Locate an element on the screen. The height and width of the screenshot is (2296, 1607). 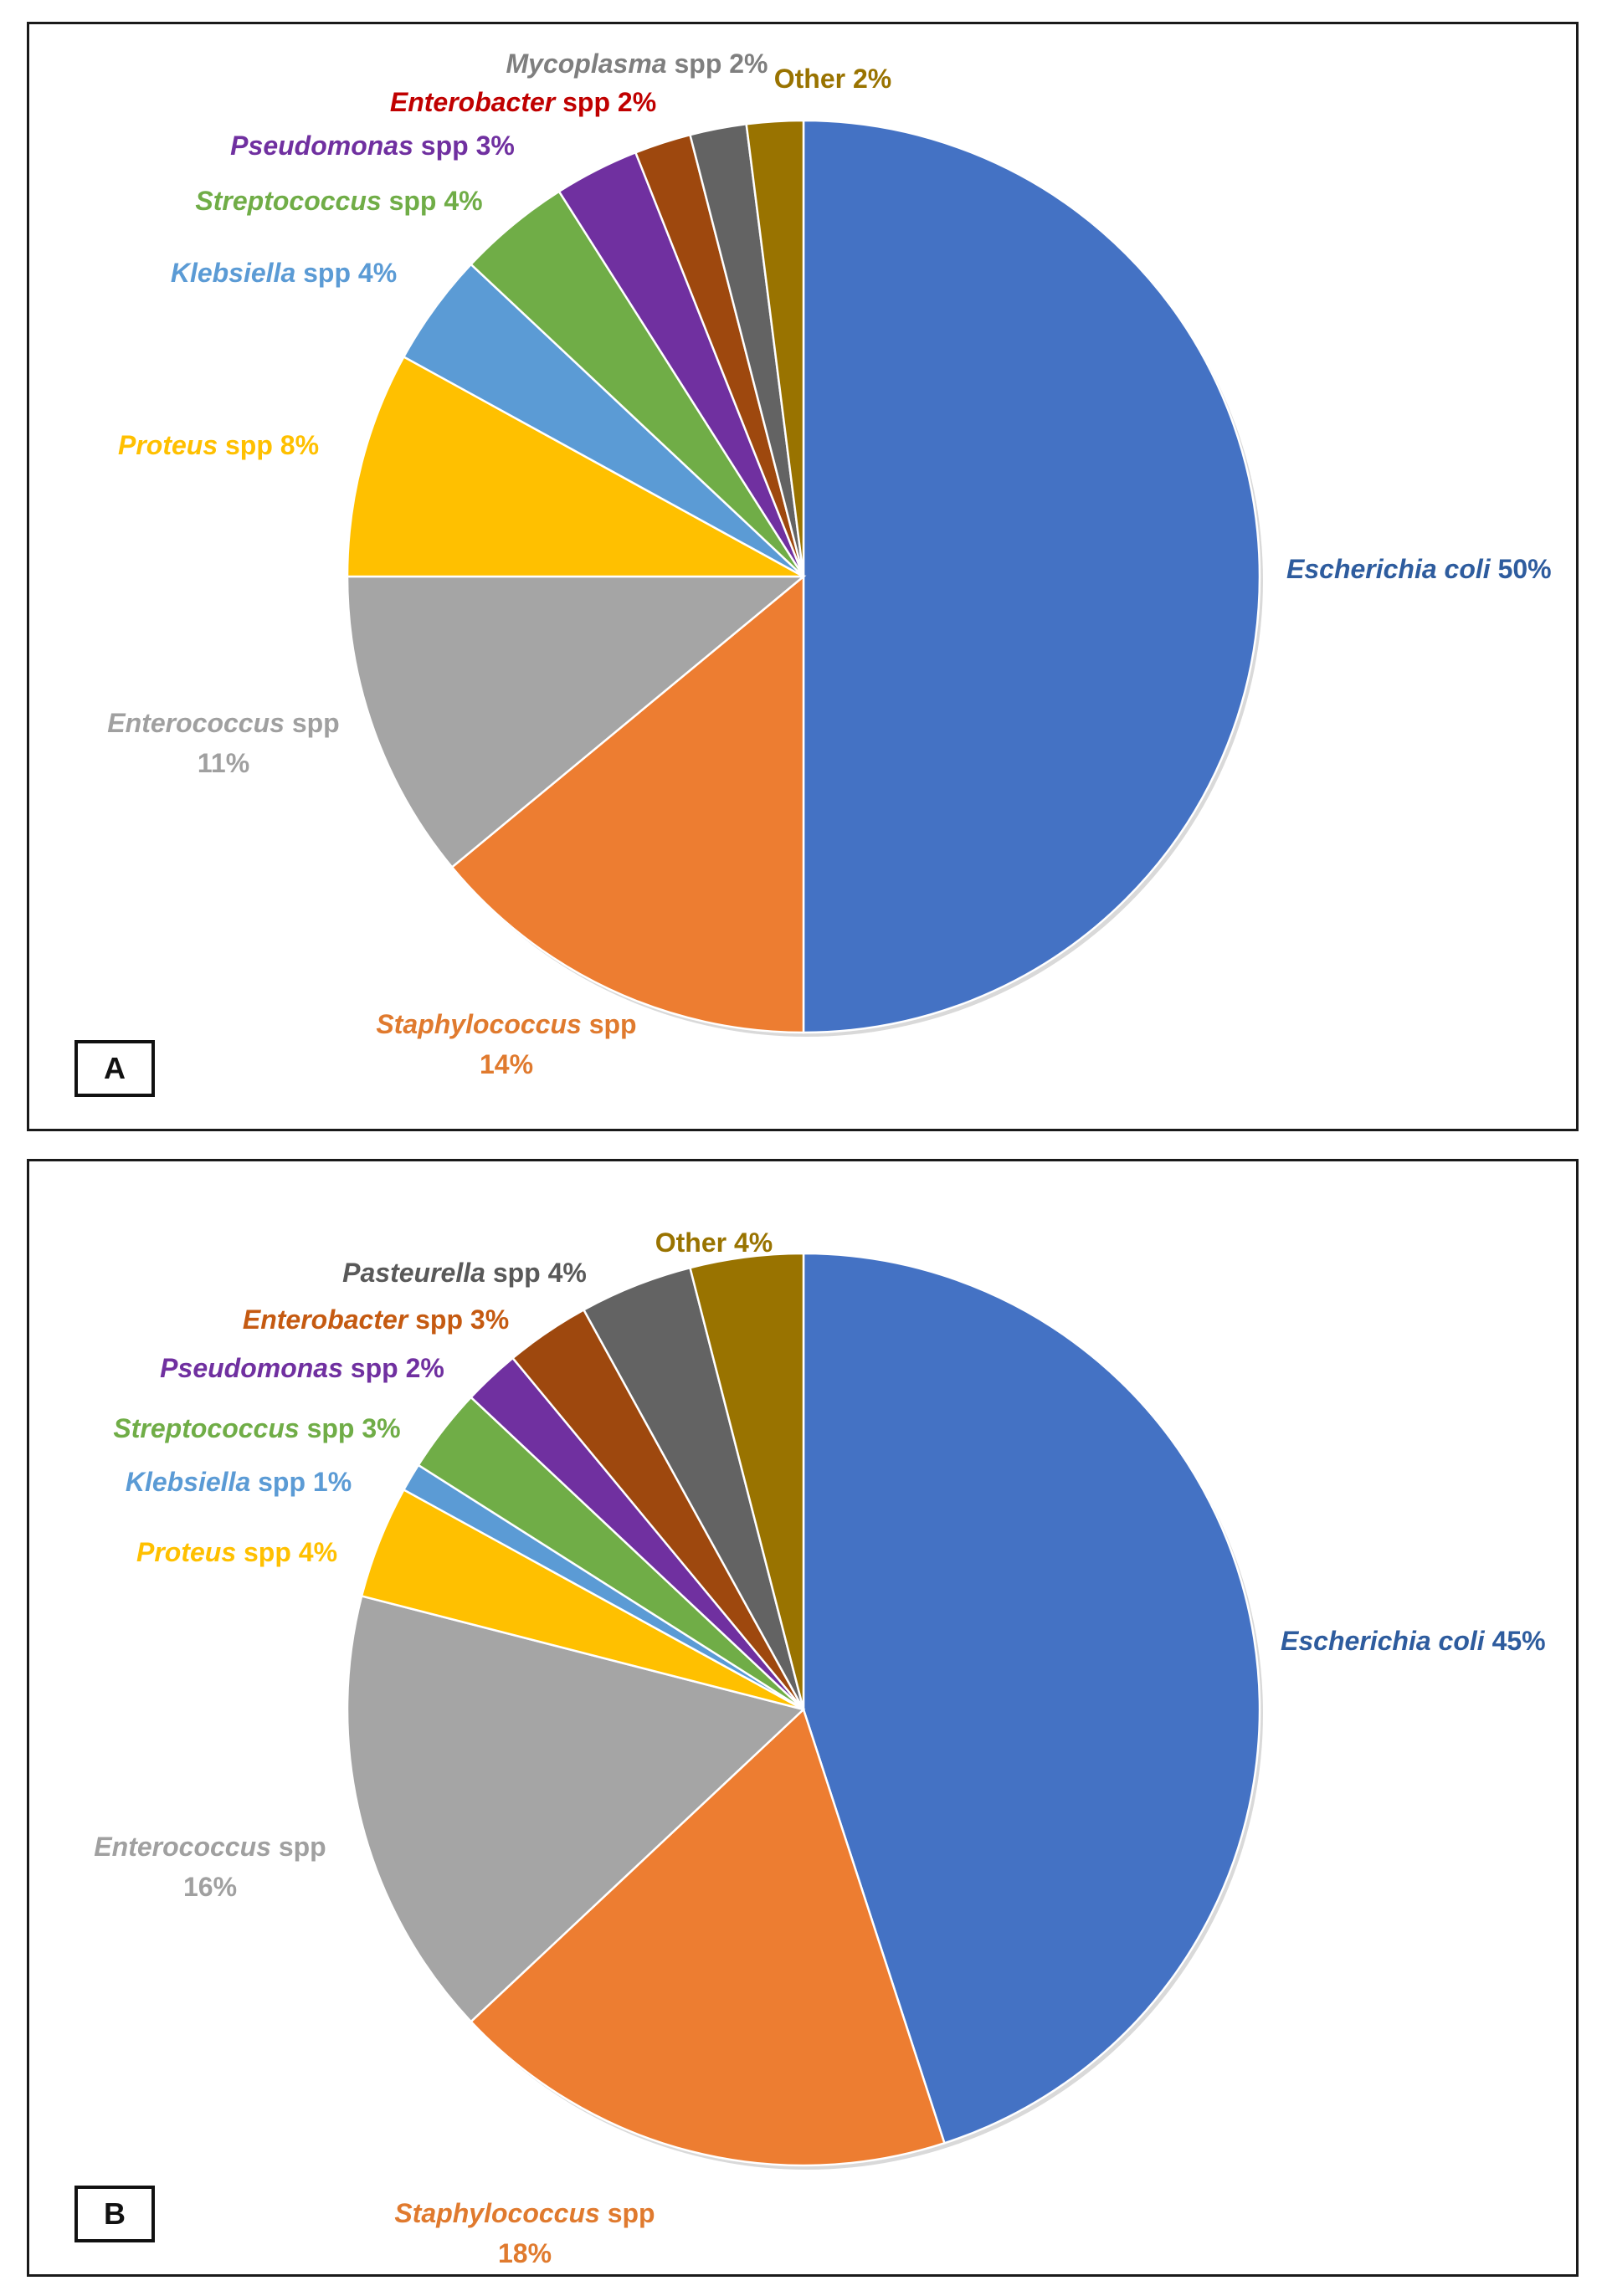
slice-label-enterococcus: Enterococcus spp 11% is located at coordinates (223, 743).